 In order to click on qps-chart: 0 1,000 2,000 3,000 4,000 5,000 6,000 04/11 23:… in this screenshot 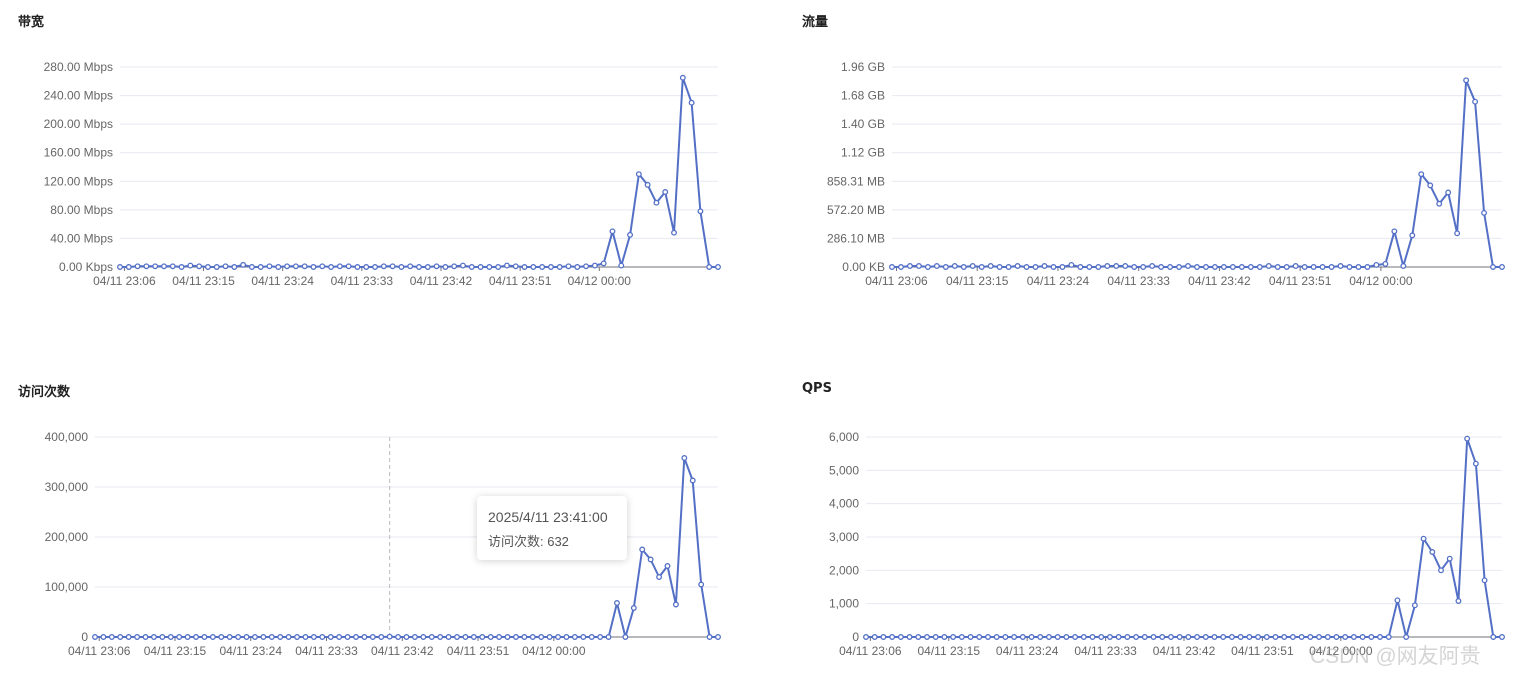, I will do `click(1167, 544)`.